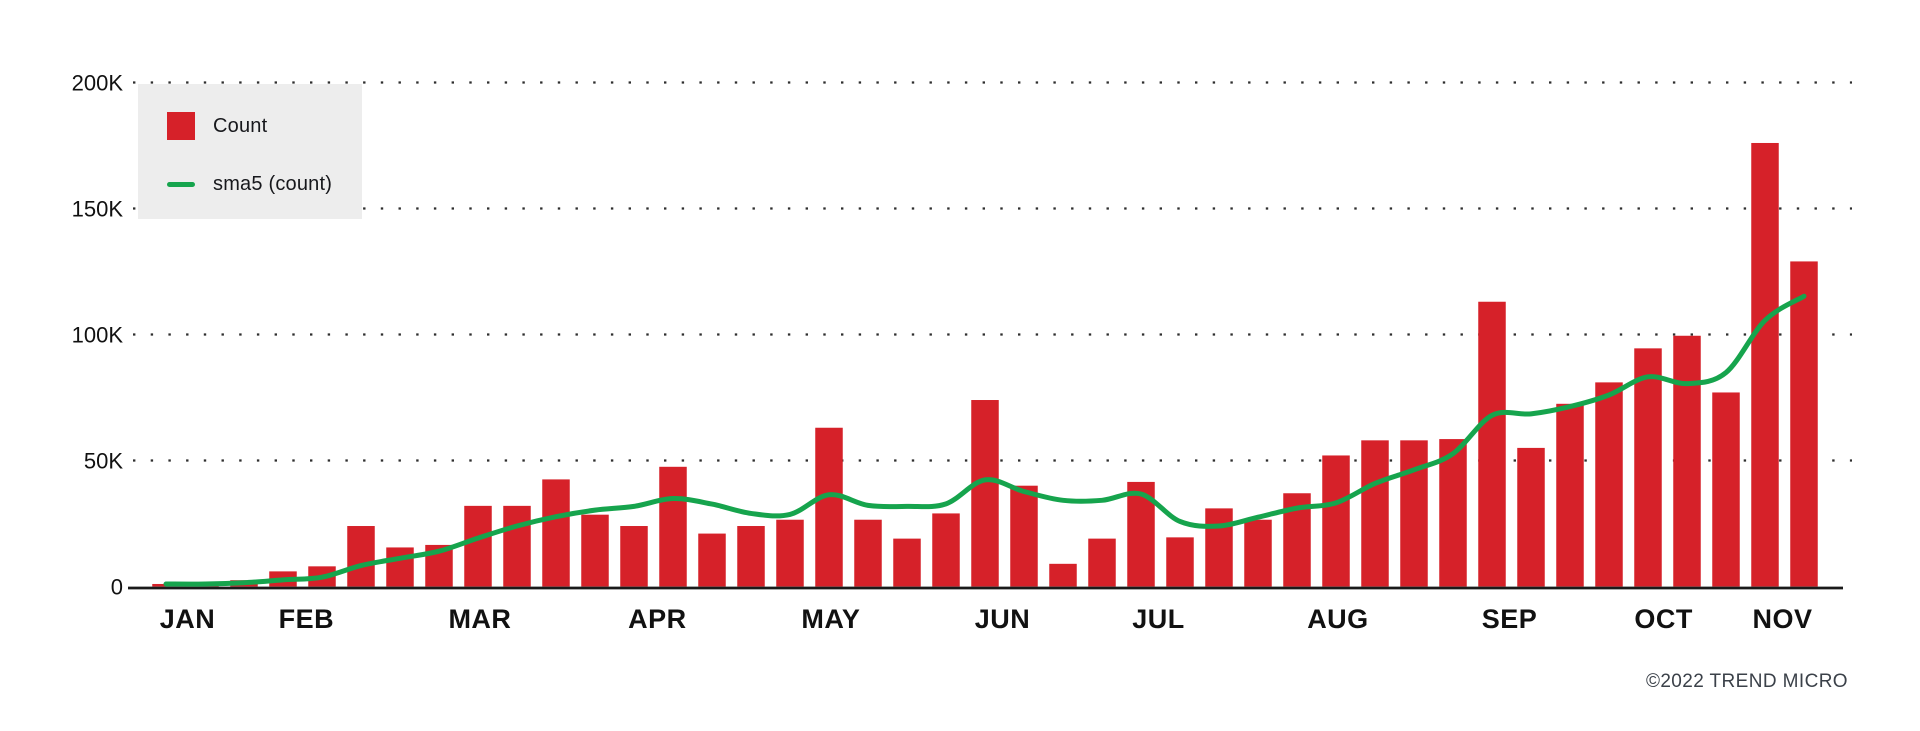  What do you see at coordinates (240, 125) in the screenshot?
I see `legend-label-count: Count` at bounding box center [240, 125].